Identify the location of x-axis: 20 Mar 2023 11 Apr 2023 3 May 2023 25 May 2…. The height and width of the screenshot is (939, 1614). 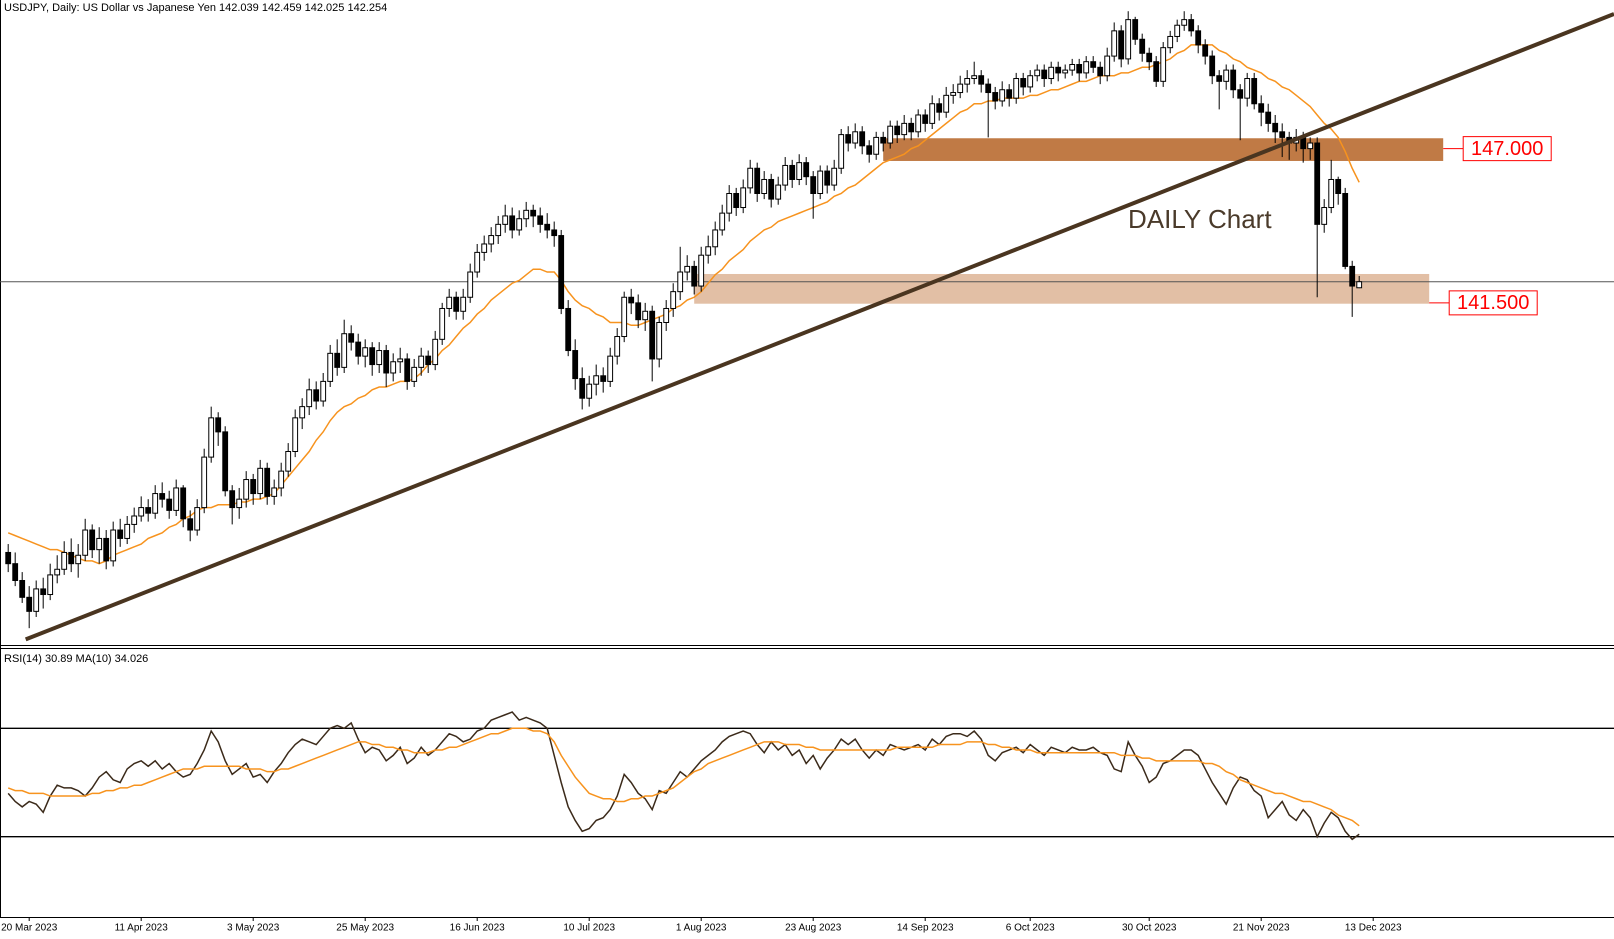
(701, 925).